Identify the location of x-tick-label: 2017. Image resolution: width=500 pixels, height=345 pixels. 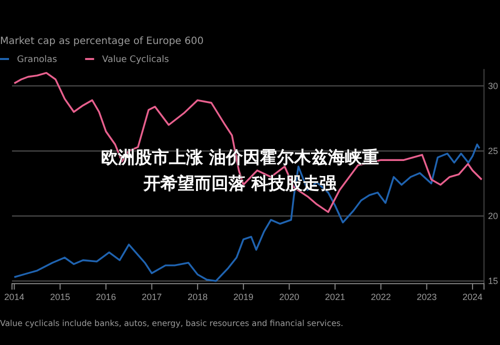
(152, 297).